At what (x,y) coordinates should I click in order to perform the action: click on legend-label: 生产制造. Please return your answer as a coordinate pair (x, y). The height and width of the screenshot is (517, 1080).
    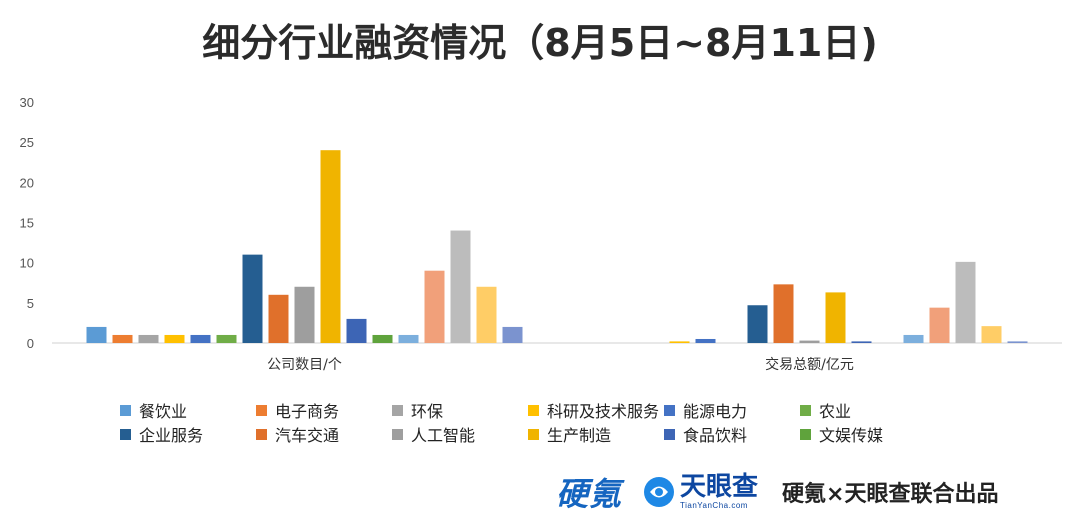
    Looking at the image, I should click on (579, 435).